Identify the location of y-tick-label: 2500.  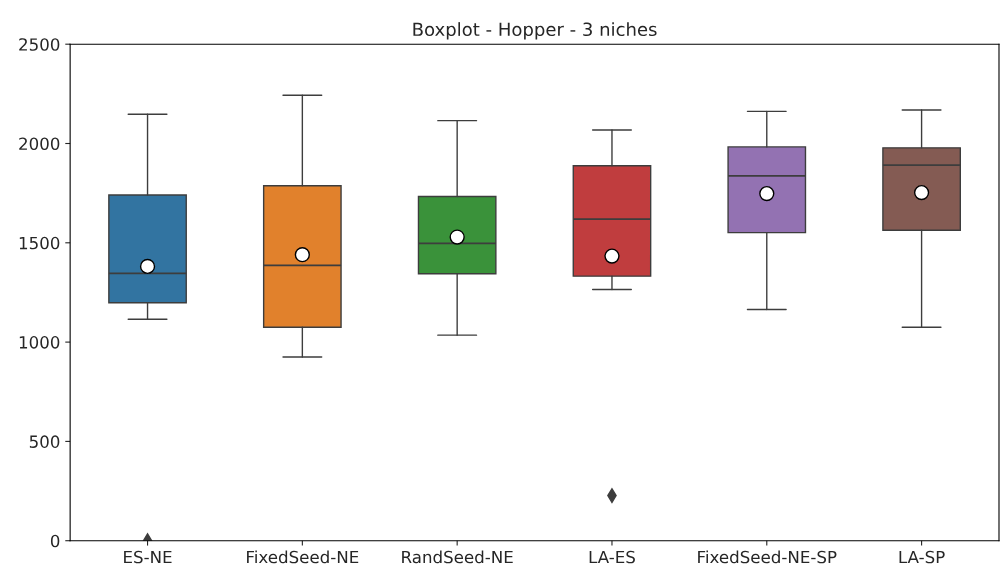
(39, 44).